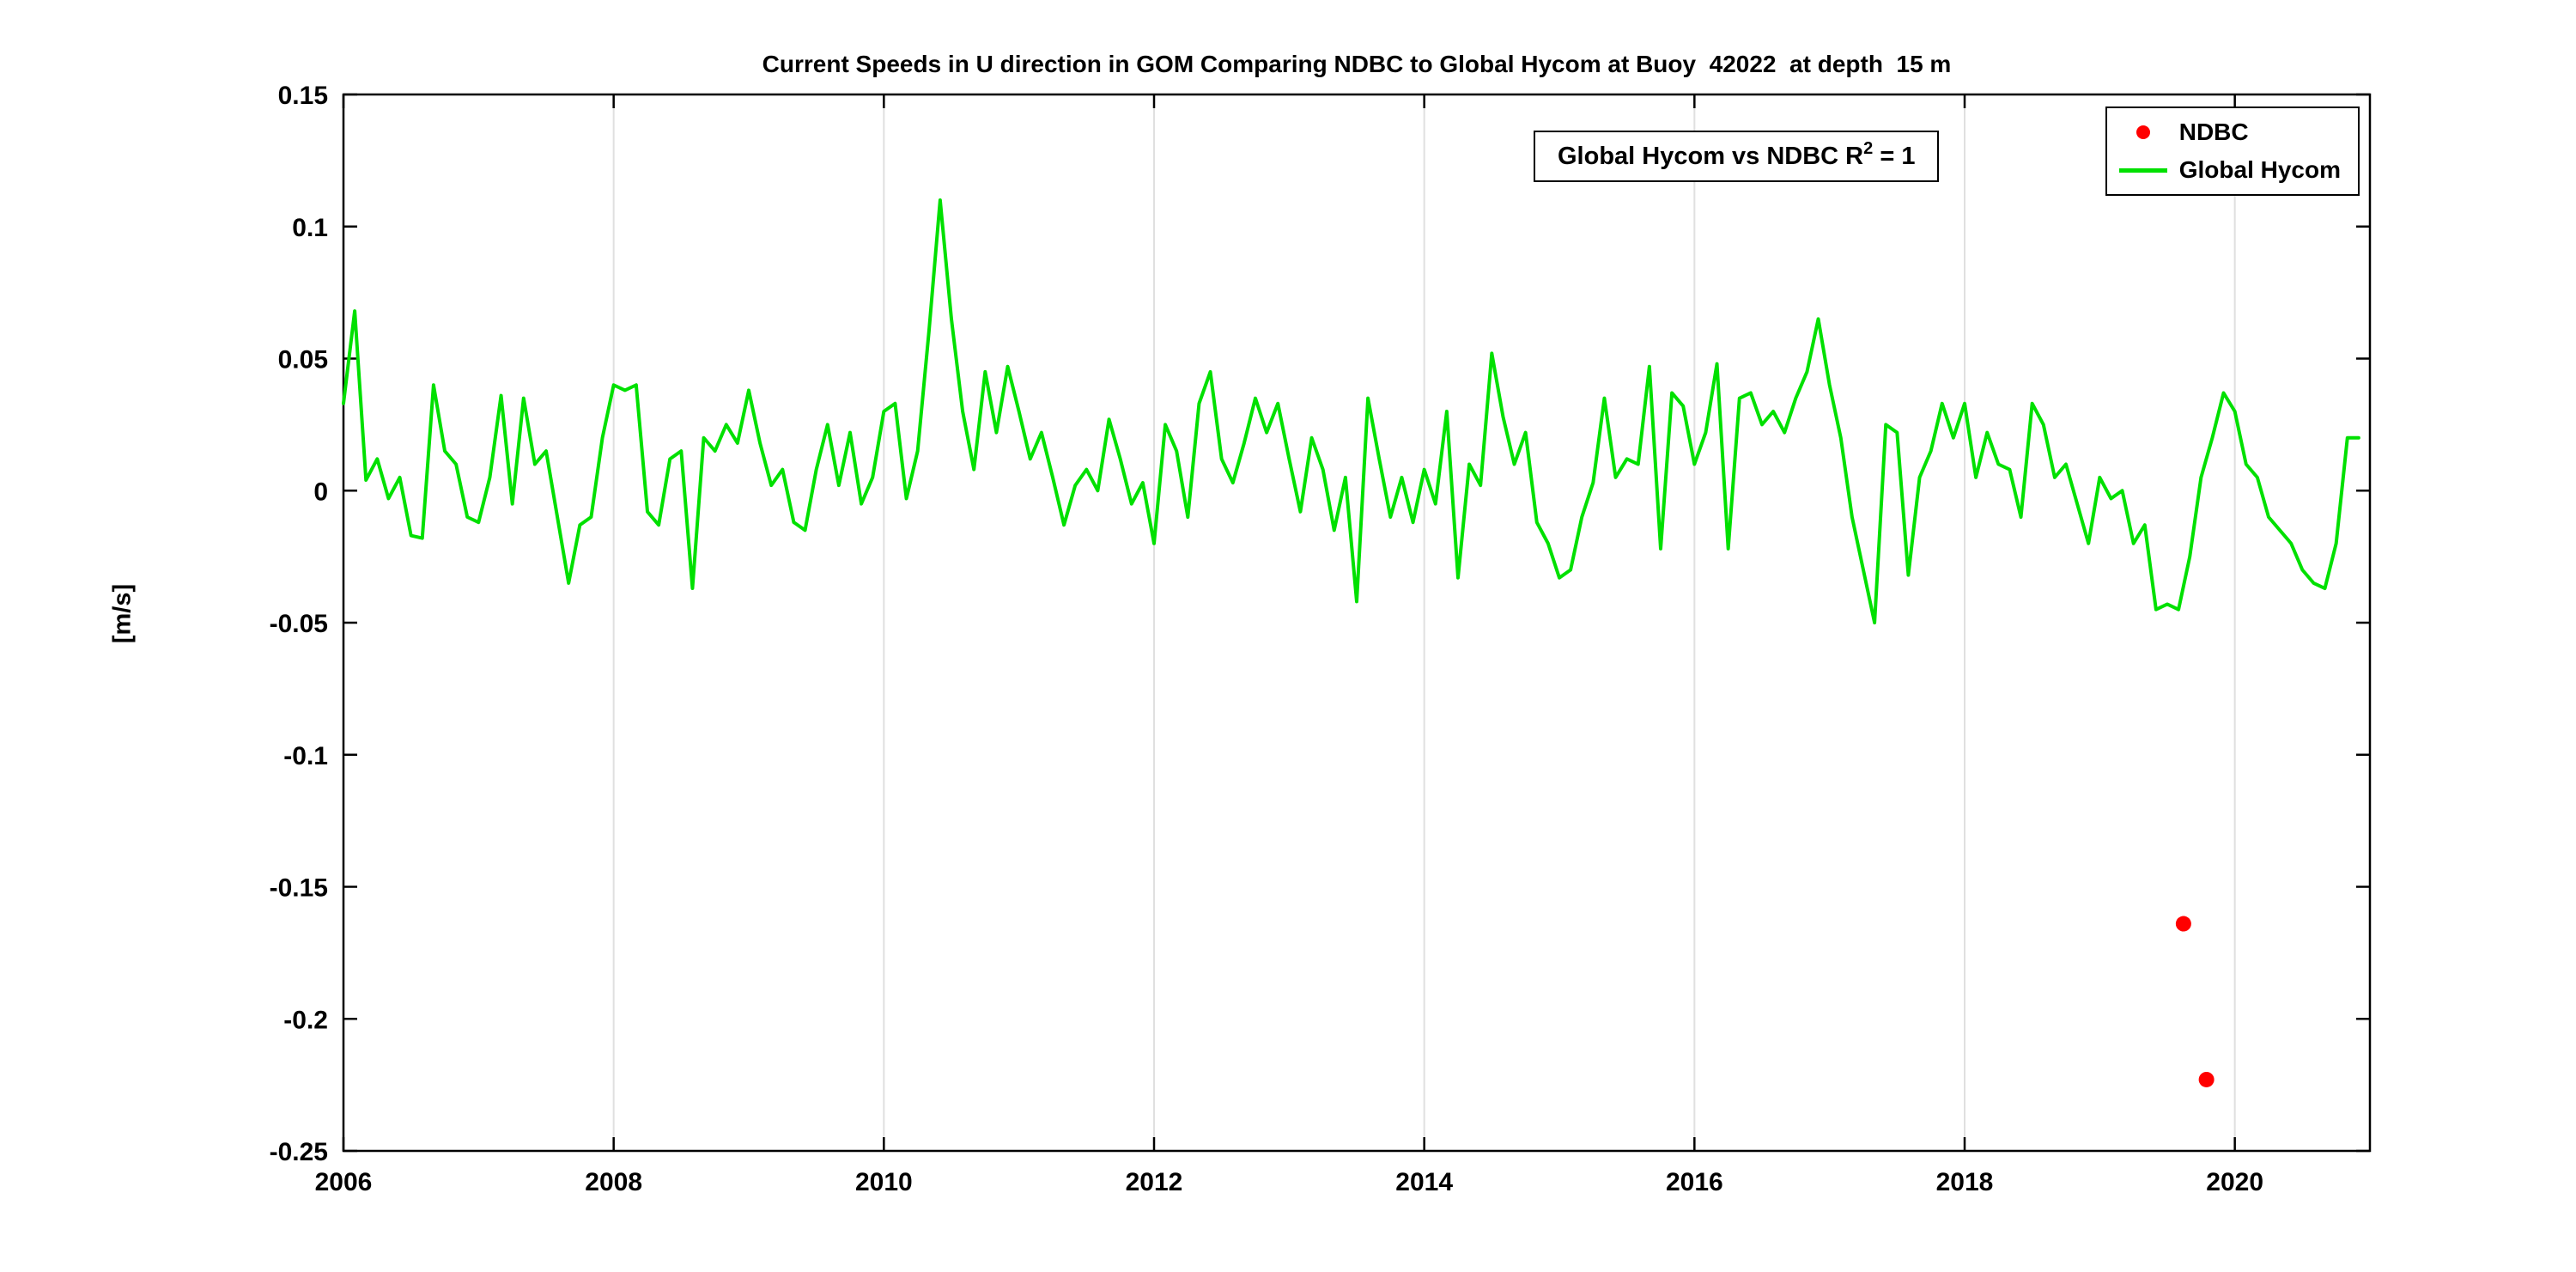  What do you see at coordinates (321, 492) in the screenshot?
I see `svg-text: 0` at bounding box center [321, 492].